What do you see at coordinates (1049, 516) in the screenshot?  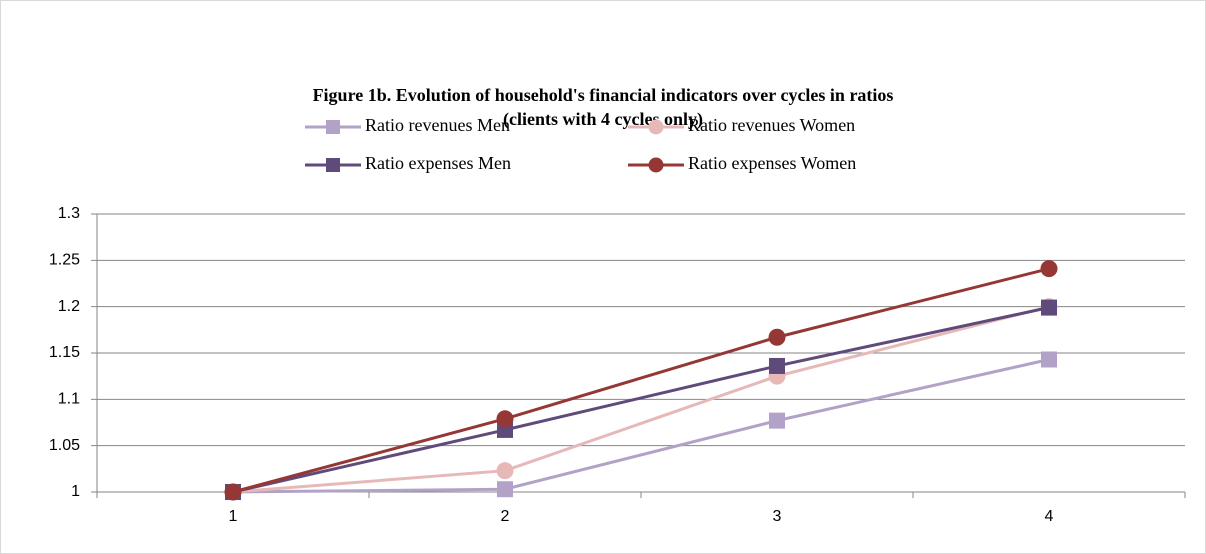 I see `x-tick-label: 4` at bounding box center [1049, 516].